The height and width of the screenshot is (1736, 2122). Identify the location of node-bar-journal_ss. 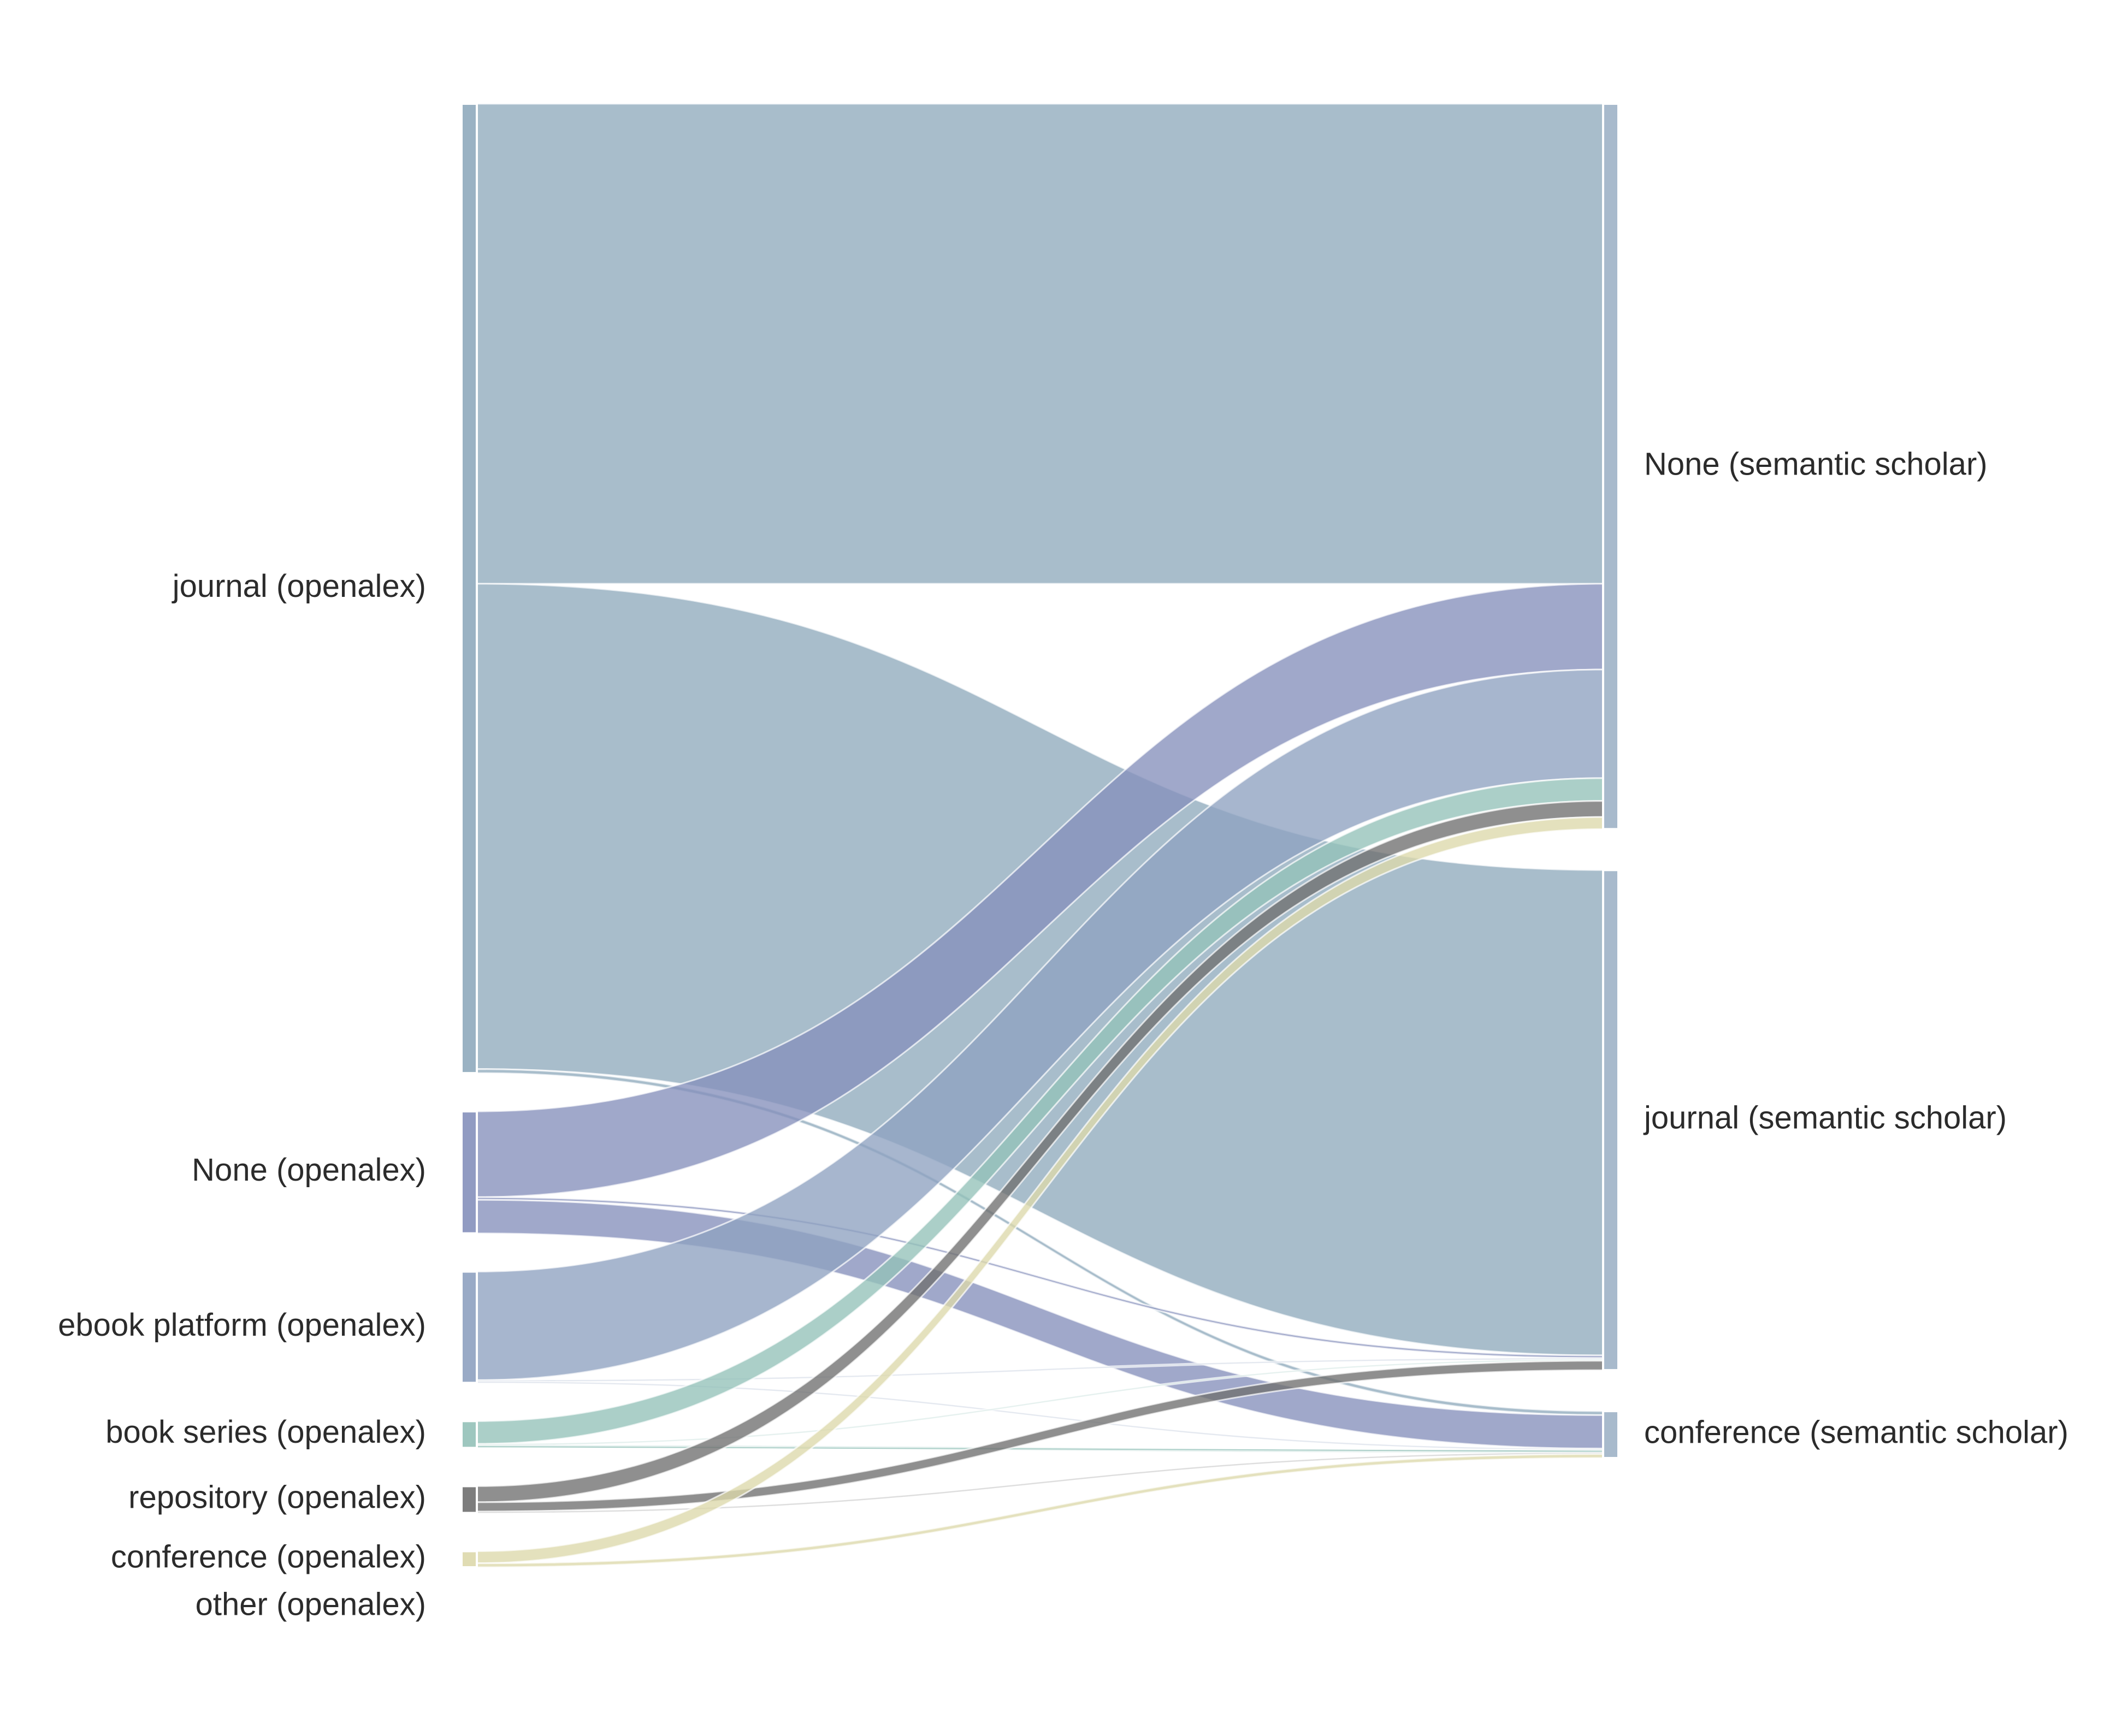
(1611, 1120).